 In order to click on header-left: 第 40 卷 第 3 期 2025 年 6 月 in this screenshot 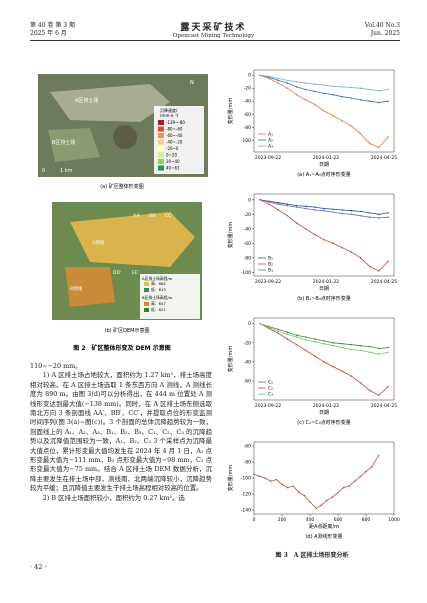, I will do `click(52, 30)`.